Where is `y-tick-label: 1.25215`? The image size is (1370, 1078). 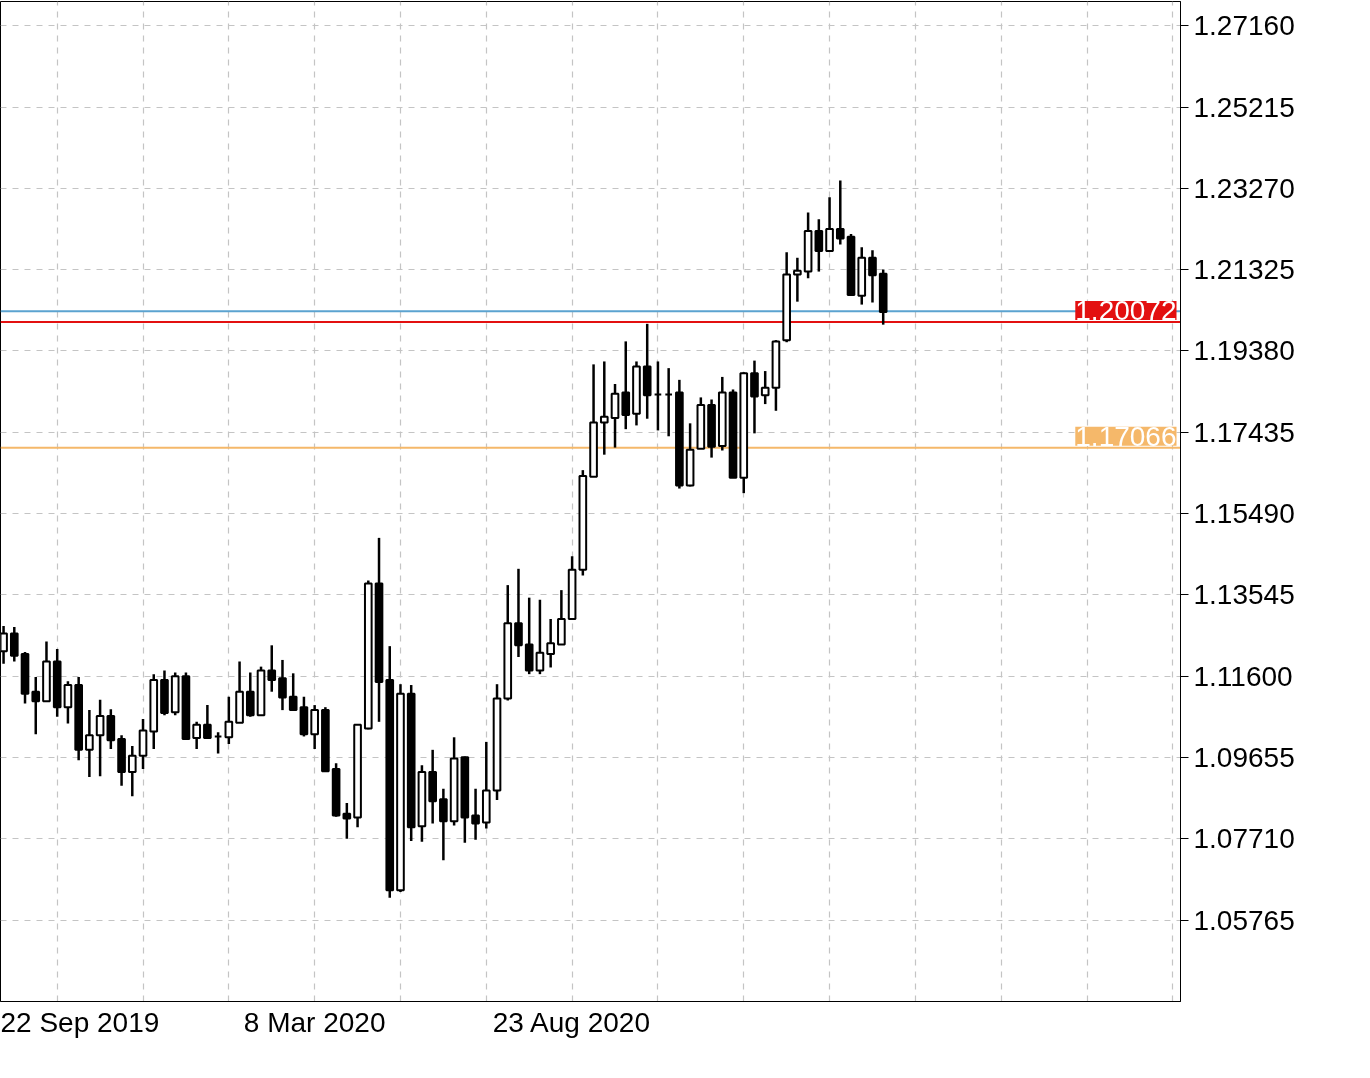
y-tick-label: 1.25215 is located at coordinates (1244, 107).